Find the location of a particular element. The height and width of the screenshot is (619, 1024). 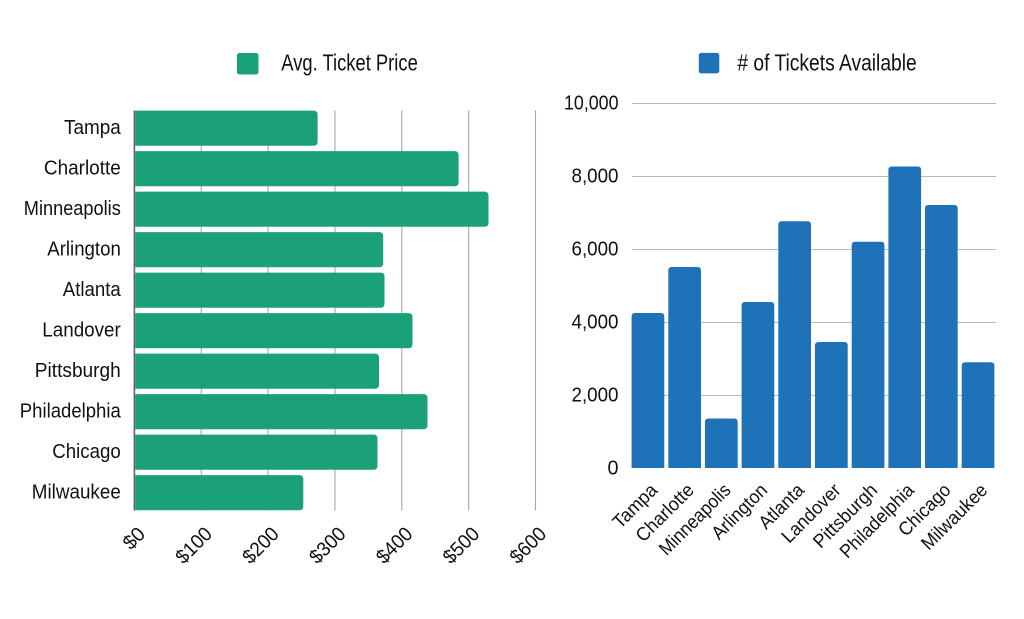

svg-text: 8,000 is located at coordinates (595, 177).